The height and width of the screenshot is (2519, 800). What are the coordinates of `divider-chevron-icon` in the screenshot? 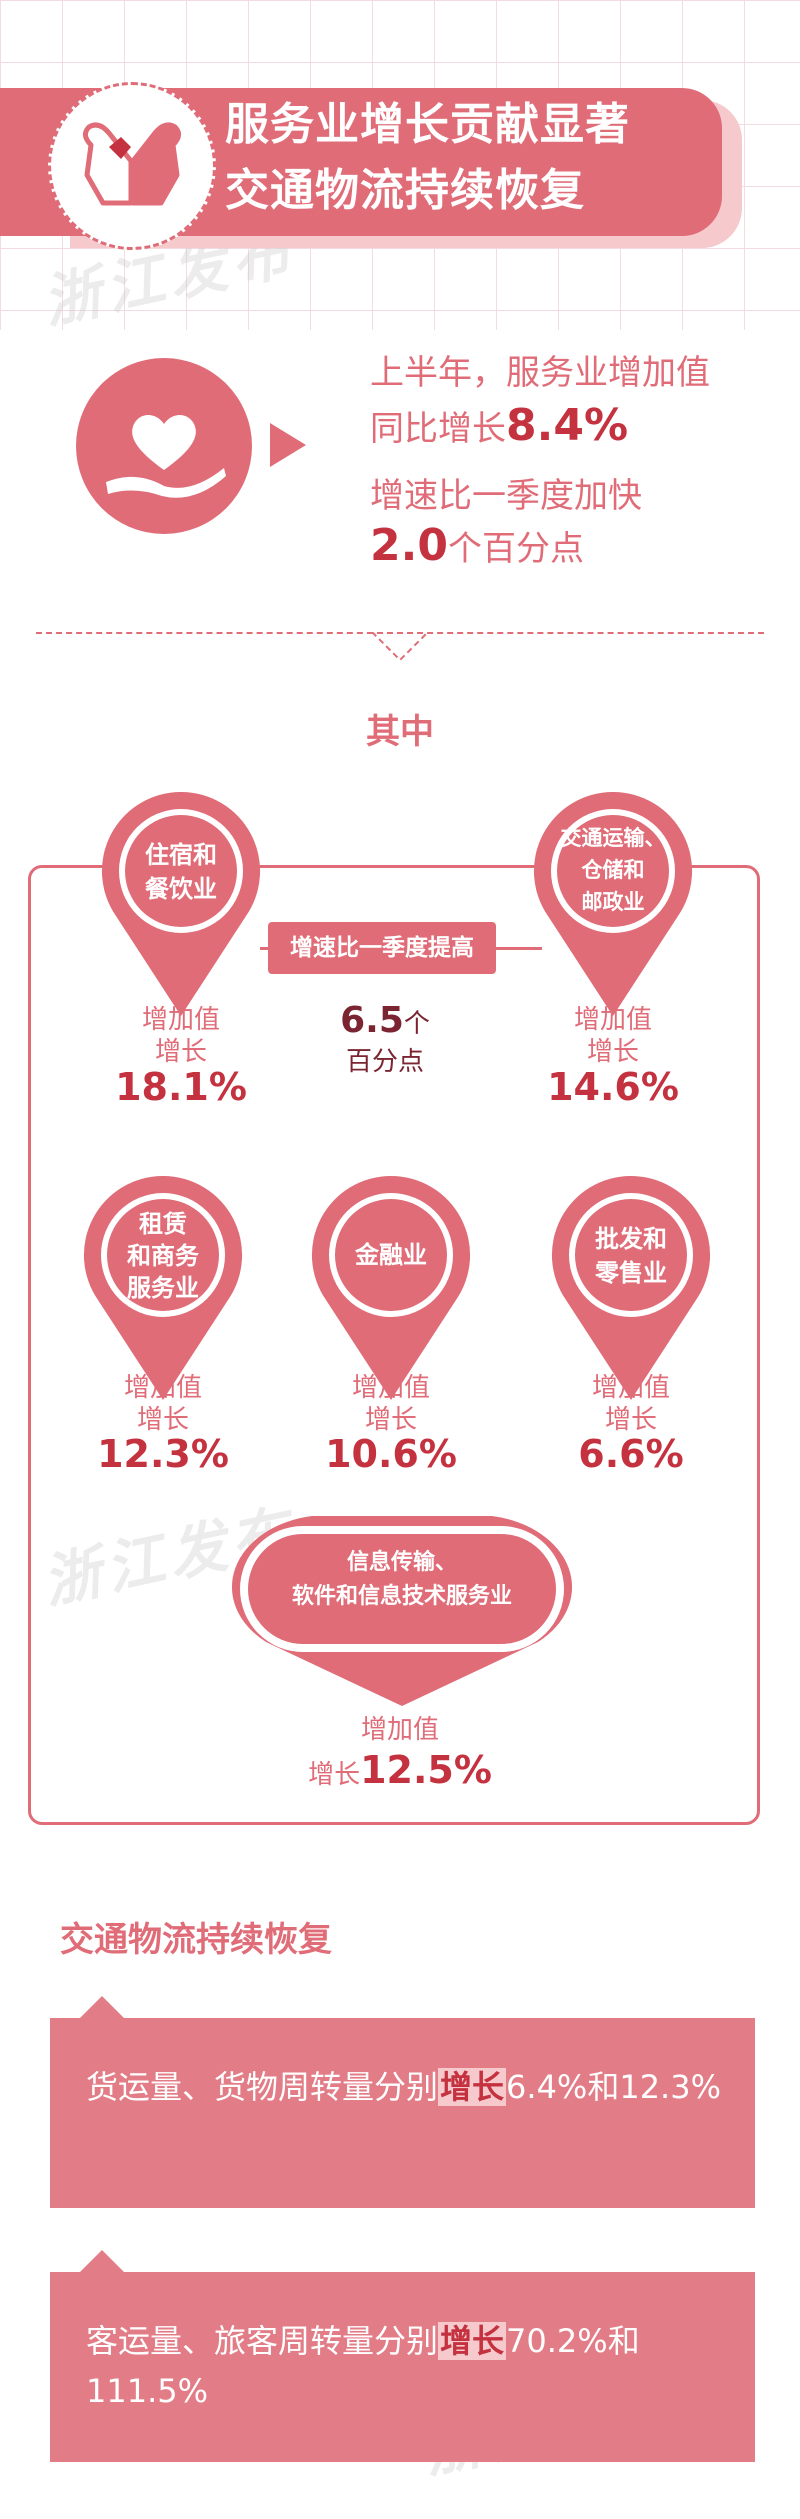 It's located at (400, 647).